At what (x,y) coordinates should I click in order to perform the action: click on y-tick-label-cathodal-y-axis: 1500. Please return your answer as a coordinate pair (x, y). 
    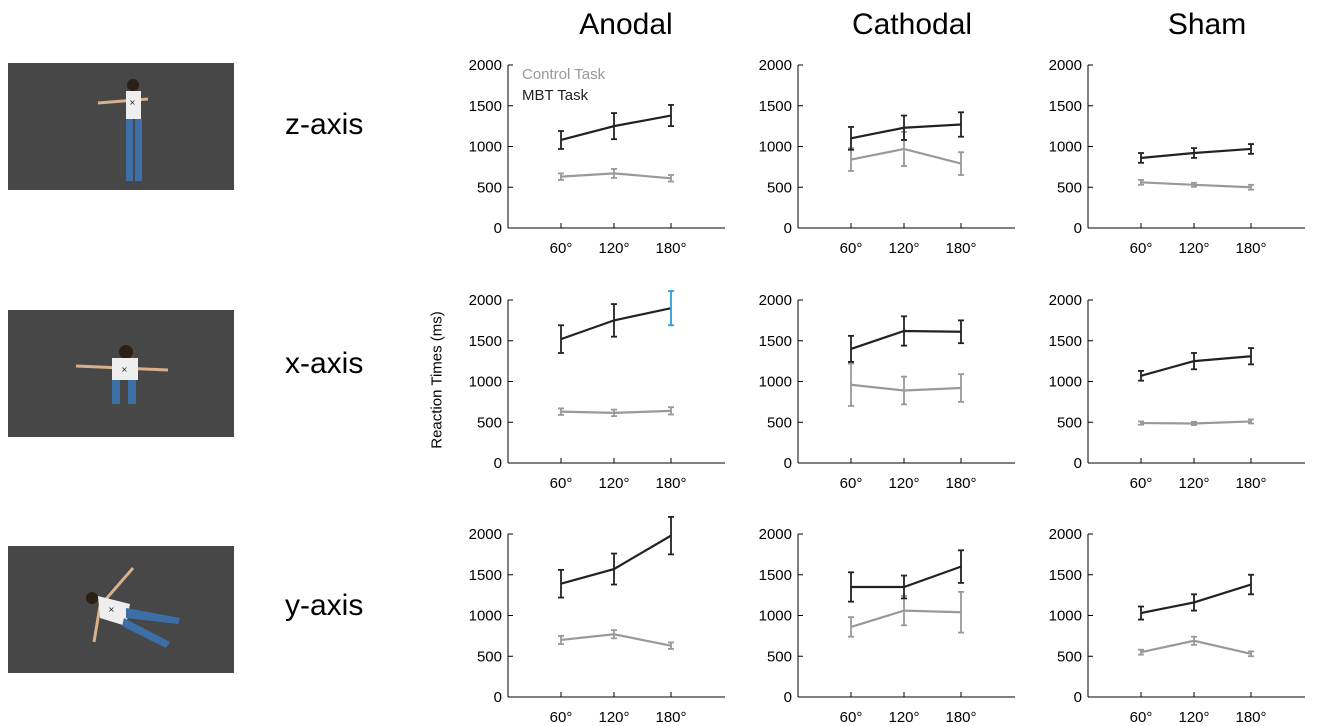
    Looking at the image, I should click on (775, 575).